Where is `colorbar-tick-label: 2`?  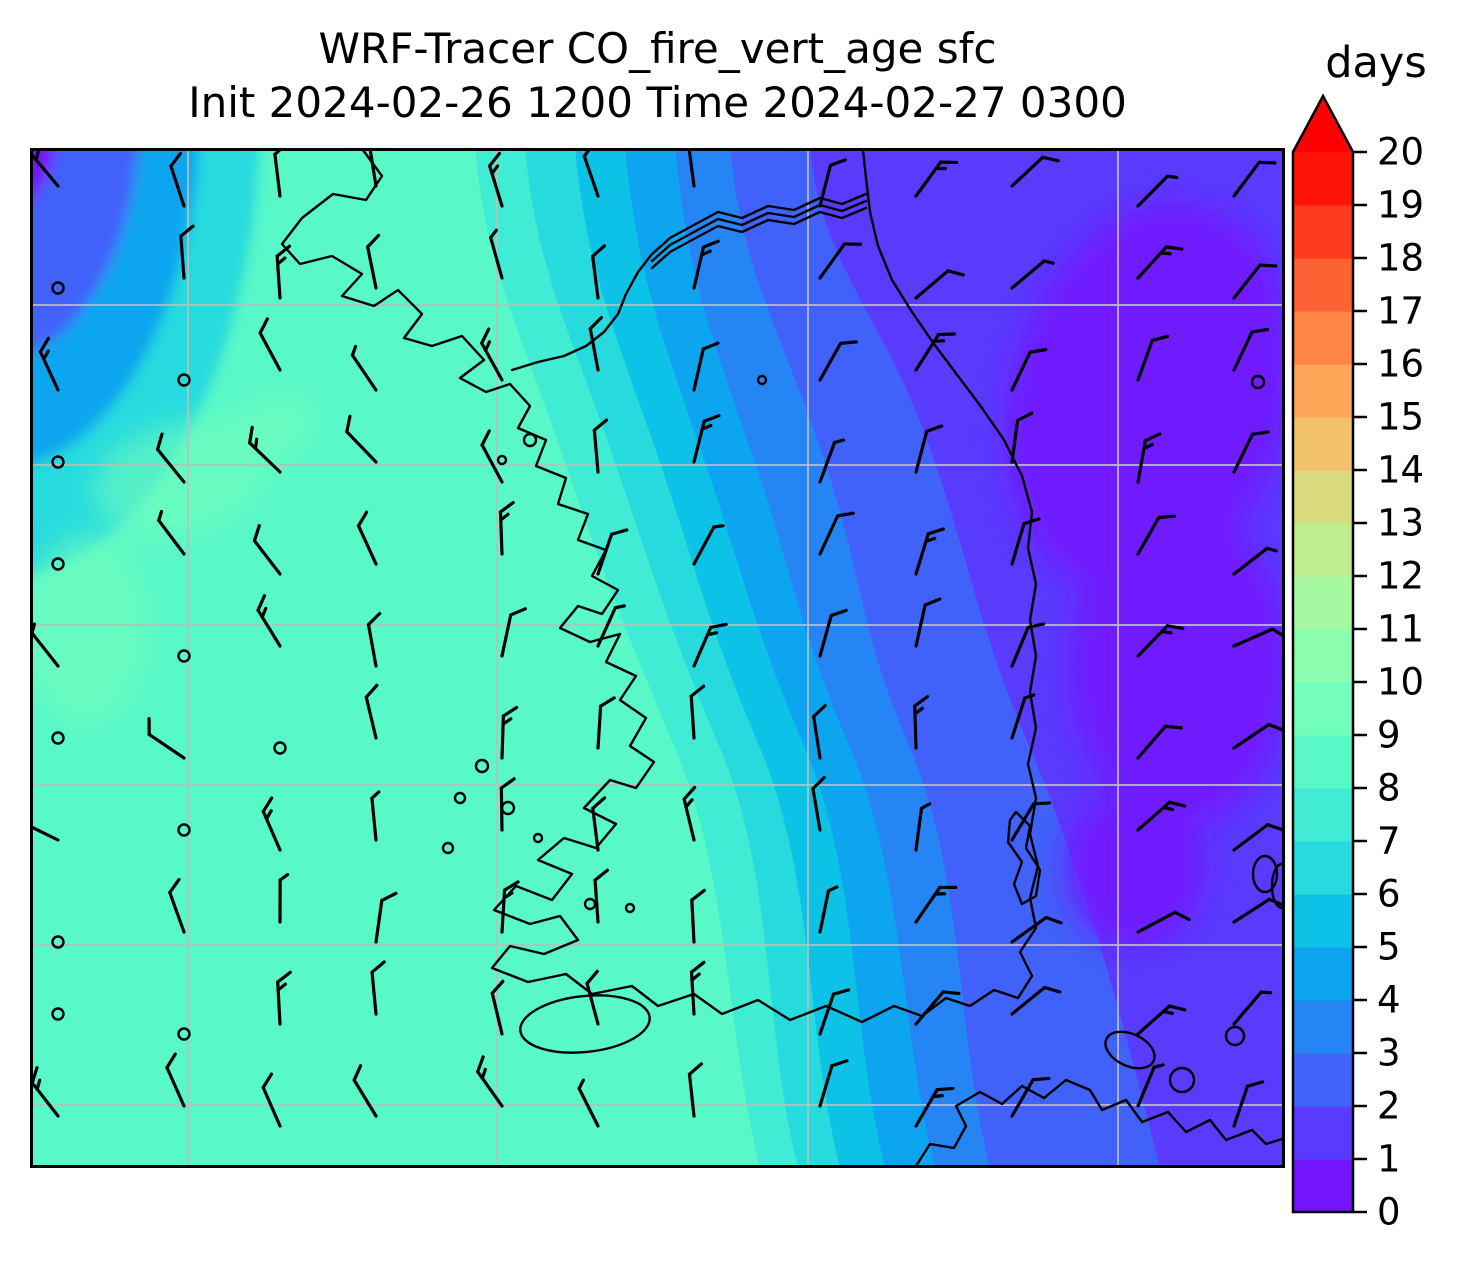
colorbar-tick-label: 2 is located at coordinates (1389, 1106).